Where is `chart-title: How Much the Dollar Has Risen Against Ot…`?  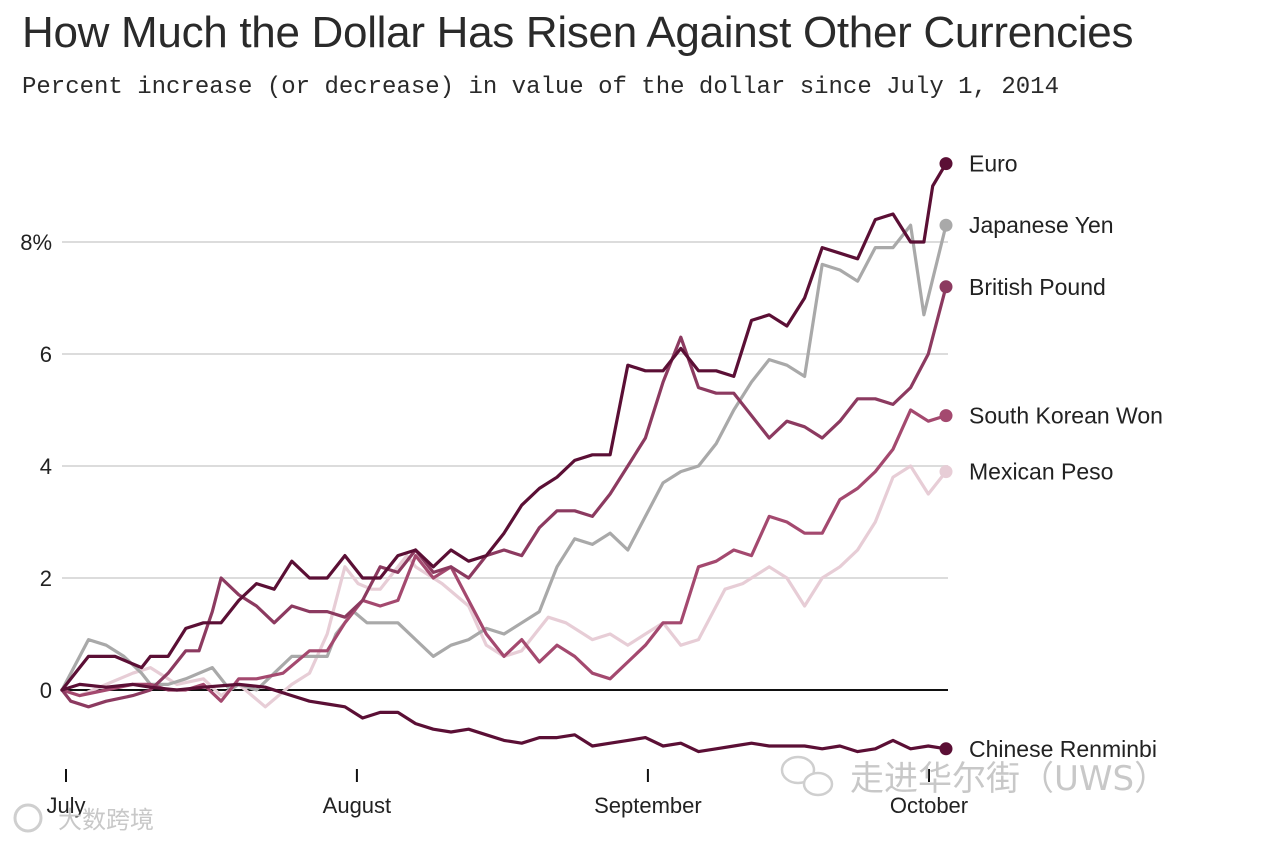 chart-title: How Much the Dollar Has Risen Against Ot… is located at coordinates (578, 32).